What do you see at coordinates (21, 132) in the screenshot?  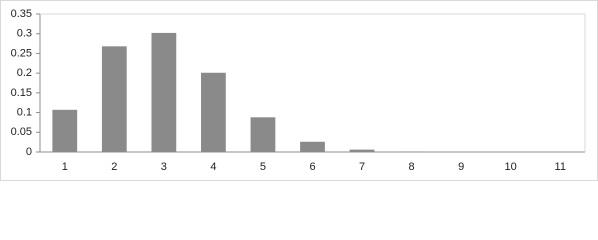 I see `y-tick-label: 0.05` at bounding box center [21, 132].